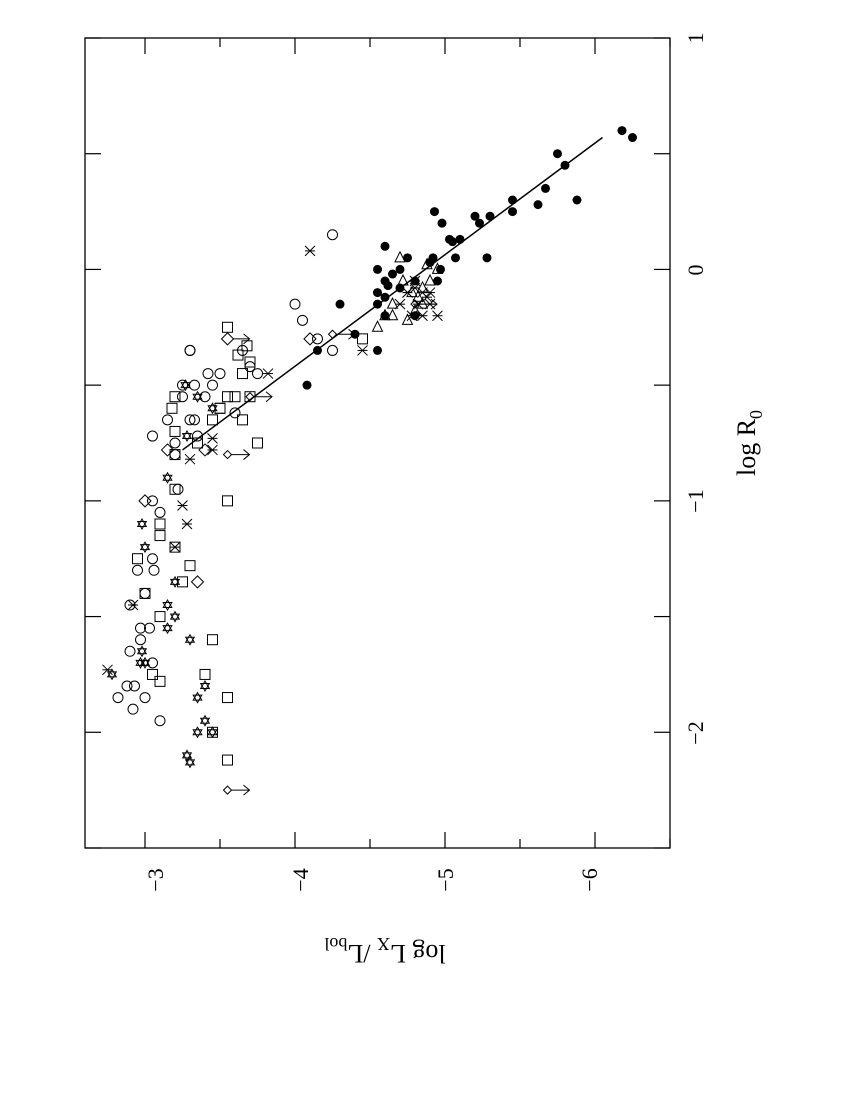 Image resolution: width=850 pixels, height=1100 pixels. What do you see at coordinates (695, 500) in the screenshot?
I see `x-tick-label: −1` at bounding box center [695, 500].